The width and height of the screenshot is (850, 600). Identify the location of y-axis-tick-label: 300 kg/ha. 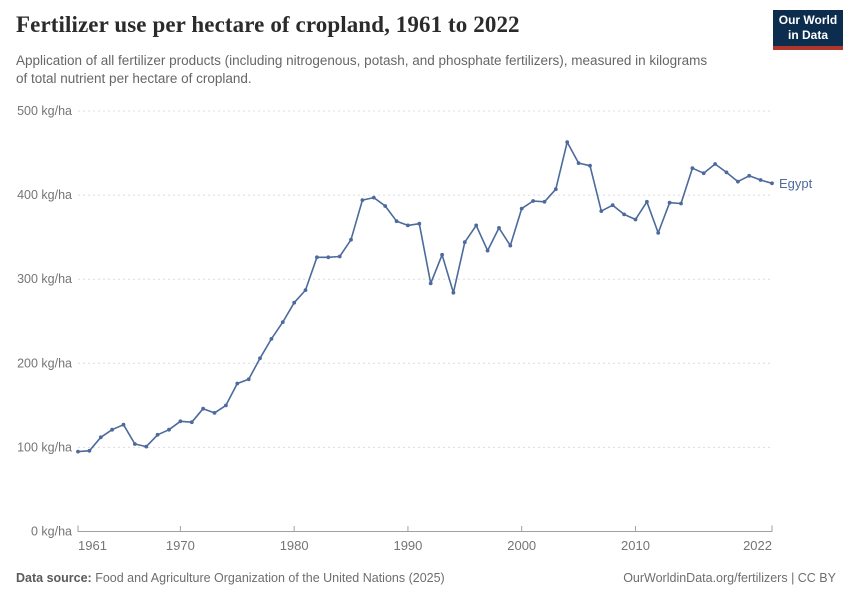
(44, 279).